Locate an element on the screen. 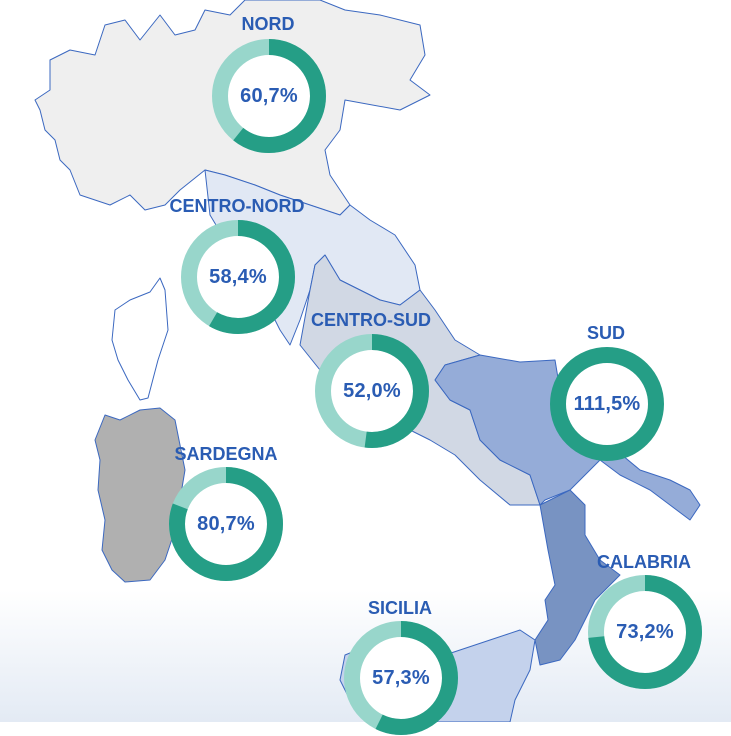  region-label-nord: NORD is located at coordinates (268, 24).